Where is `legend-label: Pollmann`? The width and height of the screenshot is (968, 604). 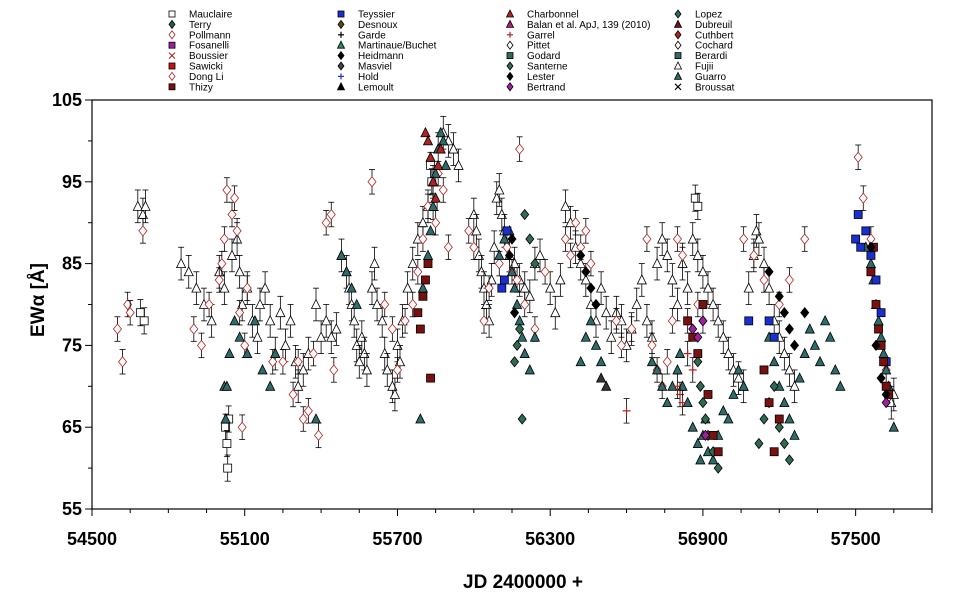 legend-label: Pollmann is located at coordinates (210, 35).